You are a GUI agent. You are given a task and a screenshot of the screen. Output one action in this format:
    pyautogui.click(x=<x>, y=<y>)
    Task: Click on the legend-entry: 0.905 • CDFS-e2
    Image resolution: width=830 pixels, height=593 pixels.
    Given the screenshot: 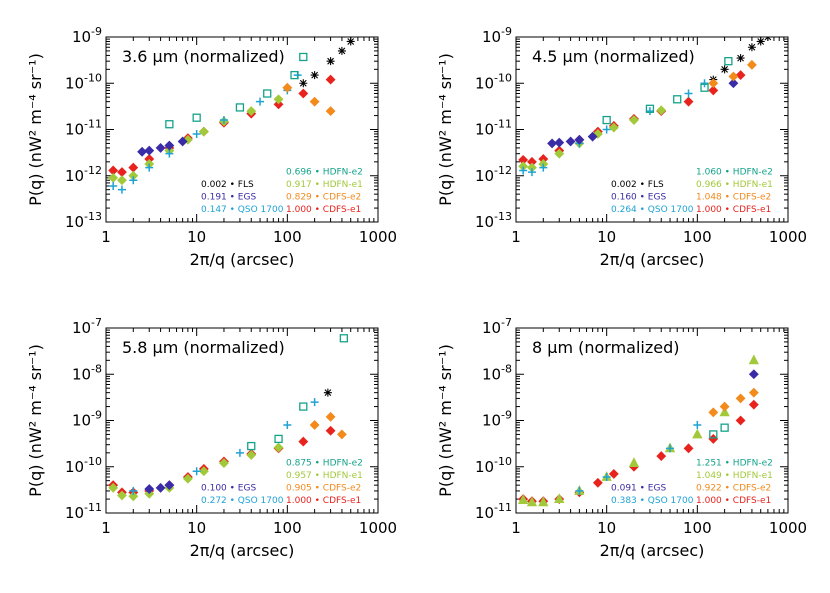 What is the action you would take?
    pyautogui.click(x=323, y=489)
    